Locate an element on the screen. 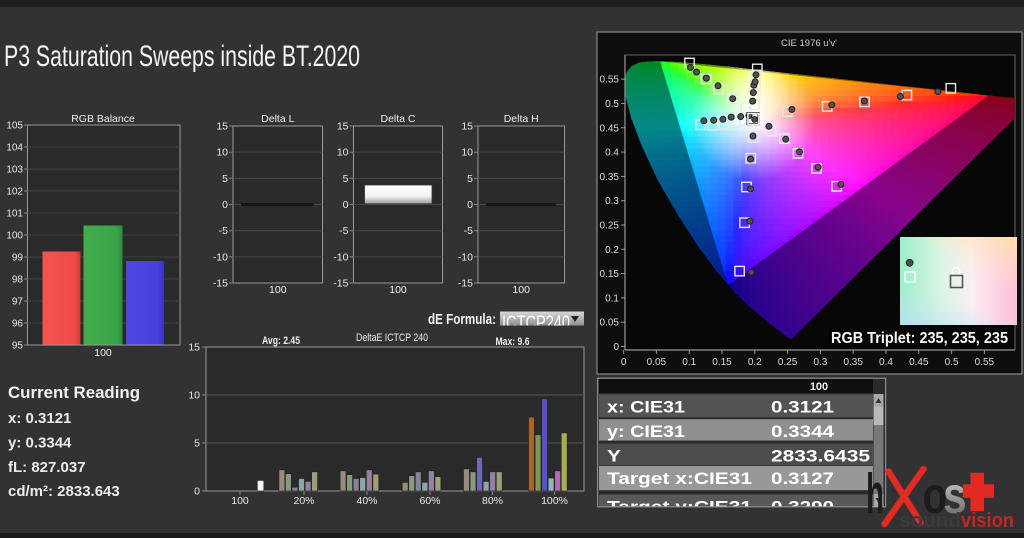 The width and height of the screenshot is (1024, 538). svg-text: 102 is located at coordinates (14, 192).